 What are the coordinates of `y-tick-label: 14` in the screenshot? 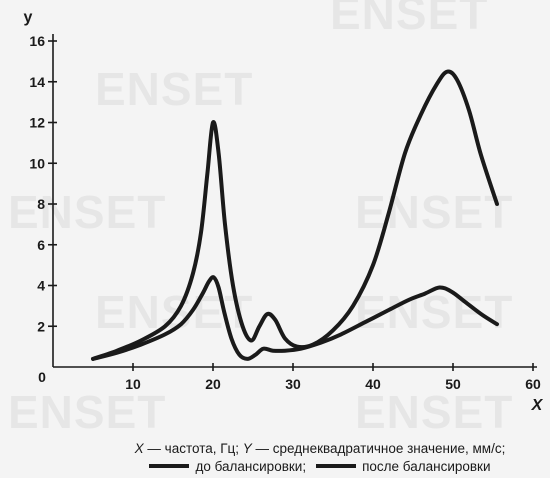 It's located at (37, 82).